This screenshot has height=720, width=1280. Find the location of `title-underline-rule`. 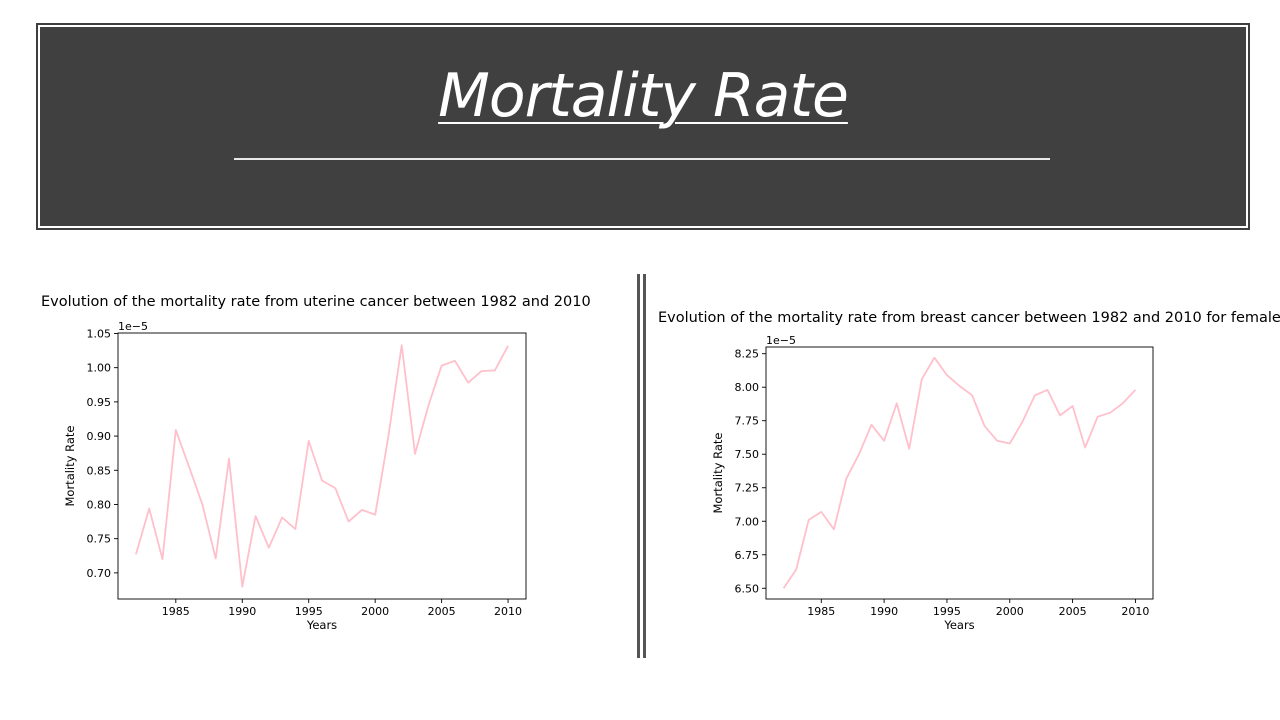

title-underline-rule is located at coordinates (642, 159).